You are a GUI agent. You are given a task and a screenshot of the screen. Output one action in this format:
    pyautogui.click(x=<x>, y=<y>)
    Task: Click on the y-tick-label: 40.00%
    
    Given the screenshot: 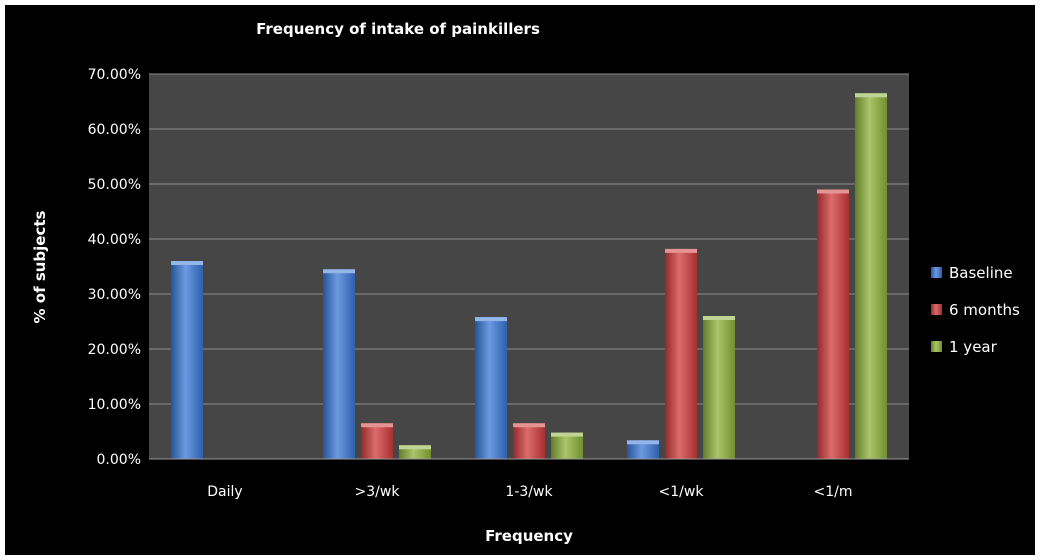 What is the action you would take?
    pyautogui.click(x=114, y=240)
    